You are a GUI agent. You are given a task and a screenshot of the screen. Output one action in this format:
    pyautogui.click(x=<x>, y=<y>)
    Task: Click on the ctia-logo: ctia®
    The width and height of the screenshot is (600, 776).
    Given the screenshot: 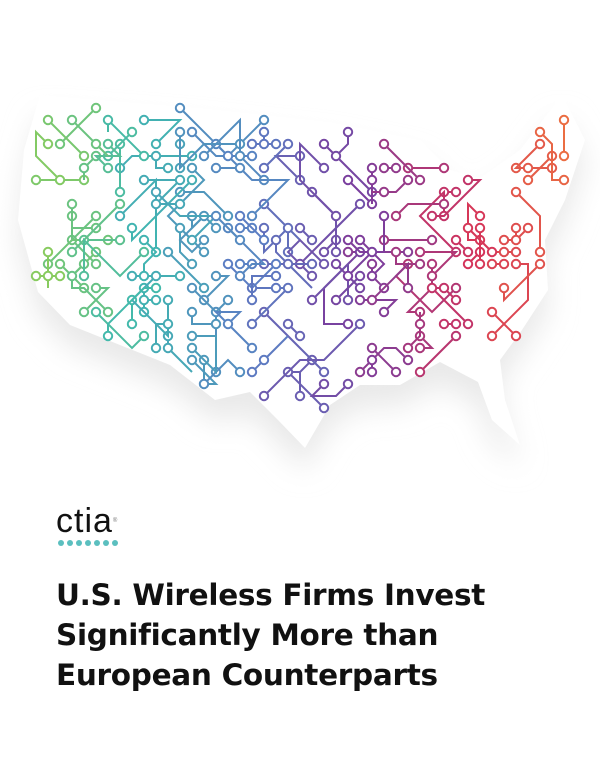 What is the action you would take?
    pyautogui.click(x=96, y=527)
    